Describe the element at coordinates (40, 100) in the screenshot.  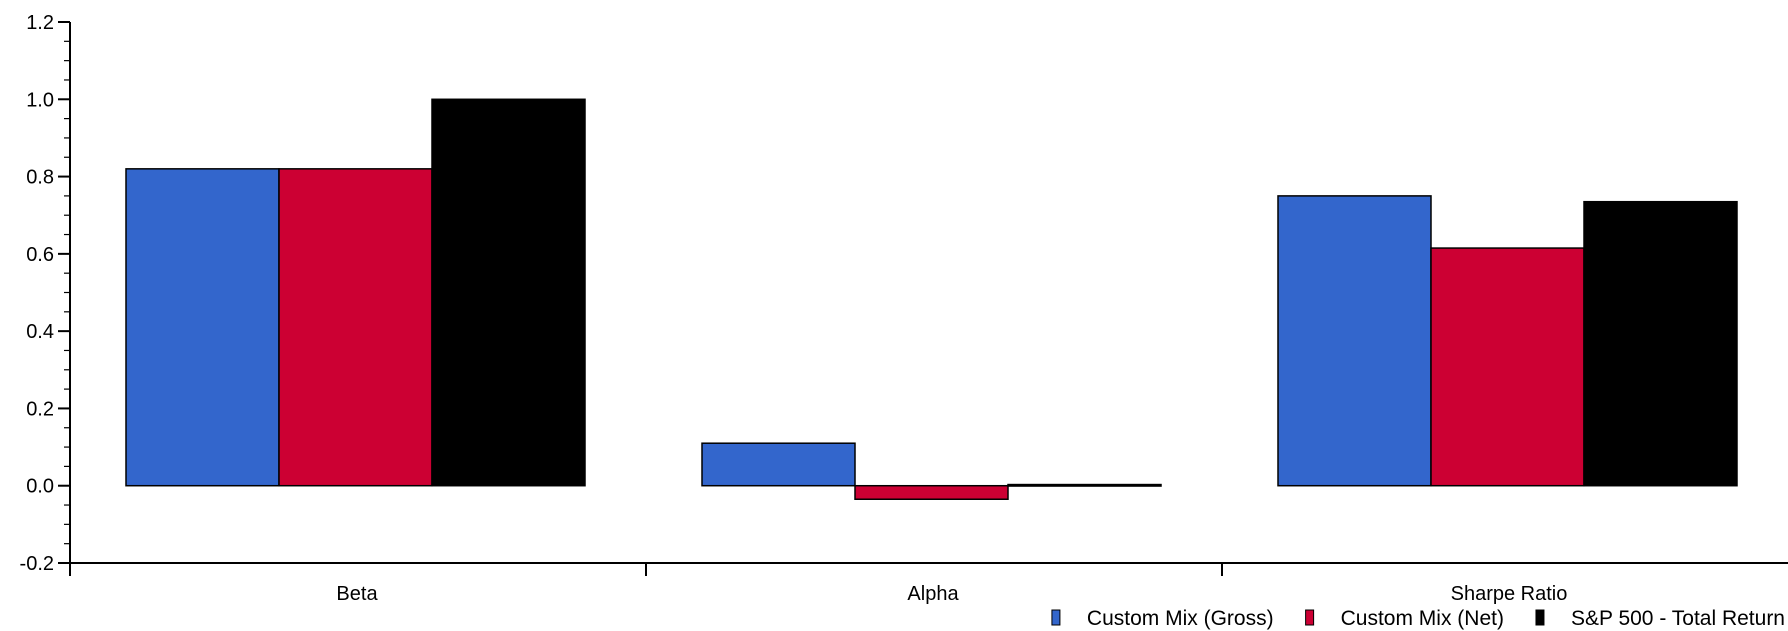
I see `y-tick-label: 1.0` at that location.